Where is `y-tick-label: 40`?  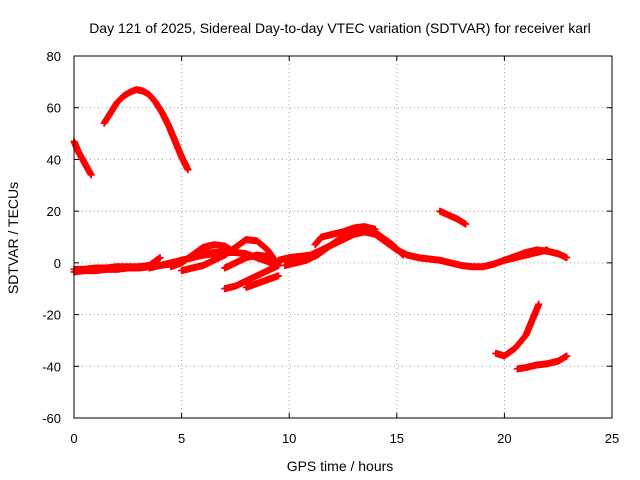
y-tick-label: 40 is located at coordinates (54, 159).